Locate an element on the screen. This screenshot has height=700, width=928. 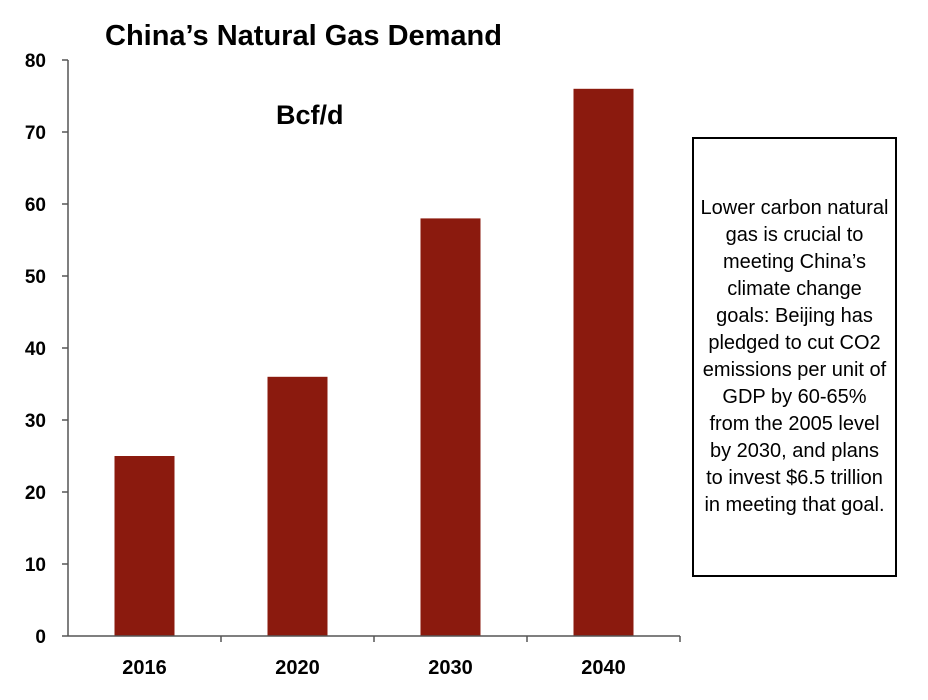
y-tick-label: 40 is located at coordinates (35, 349).